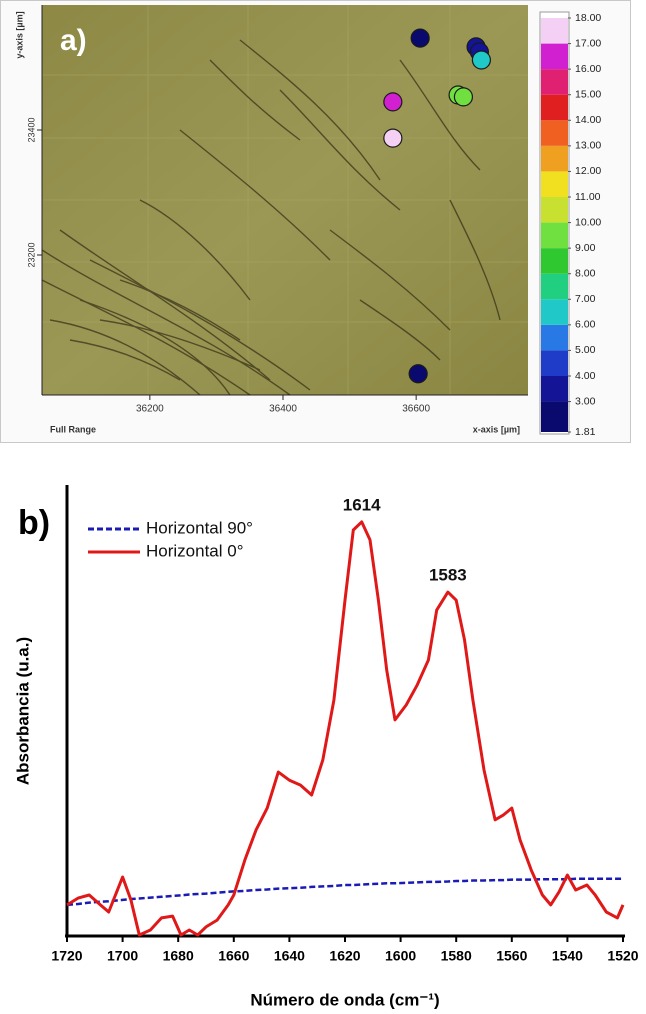 The height and width of the screenshot is (1014, 646). What do you see at coordinates (150, 409) in the screenshot?
I see `x-tick-label: 36200` at bounding box center [150, 409].